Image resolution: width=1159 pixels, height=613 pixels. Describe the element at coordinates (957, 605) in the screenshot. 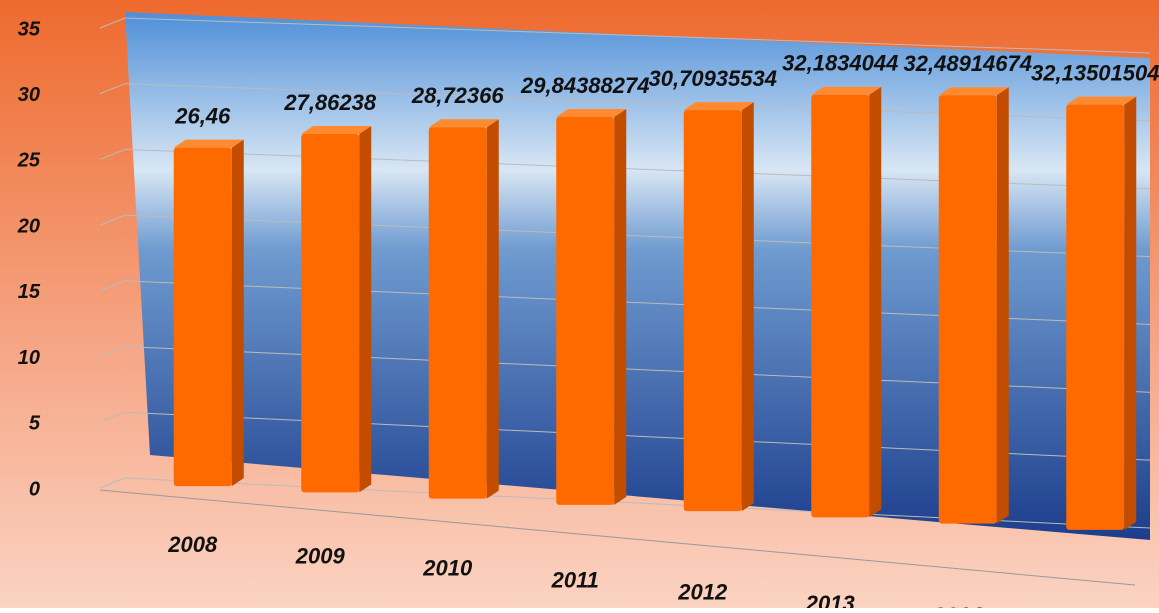

I see `x-tick-label: 2014` at that location.